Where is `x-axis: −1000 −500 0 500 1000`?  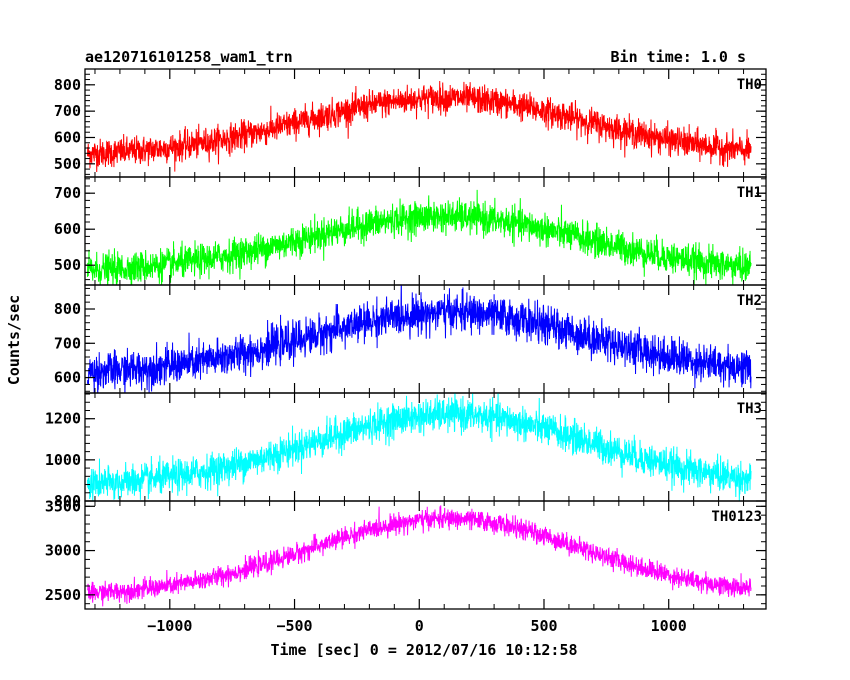
x-axis: −1000 −500 0 500 1000 is located at coordinates (417, 626).